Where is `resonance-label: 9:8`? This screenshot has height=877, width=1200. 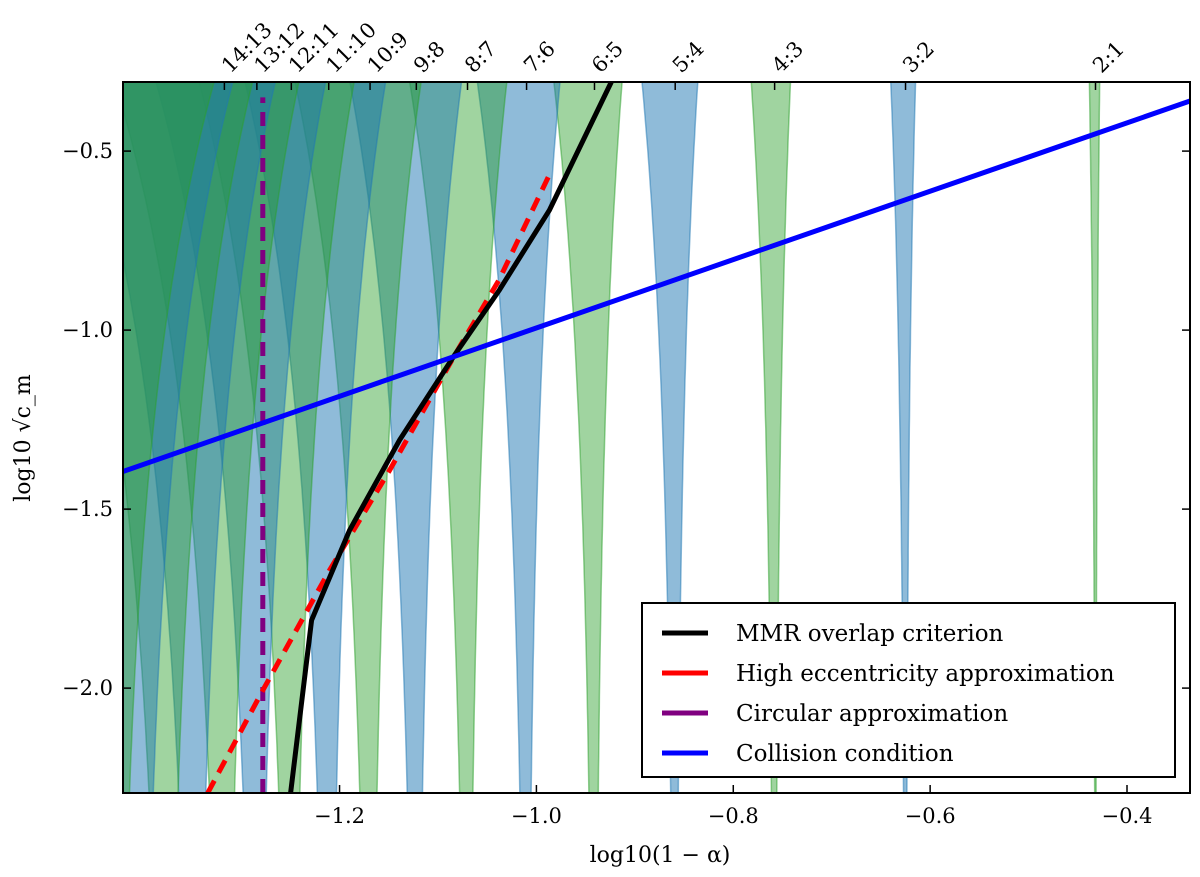
resonance-label: 9:8 is located at coordinates (429, 57).